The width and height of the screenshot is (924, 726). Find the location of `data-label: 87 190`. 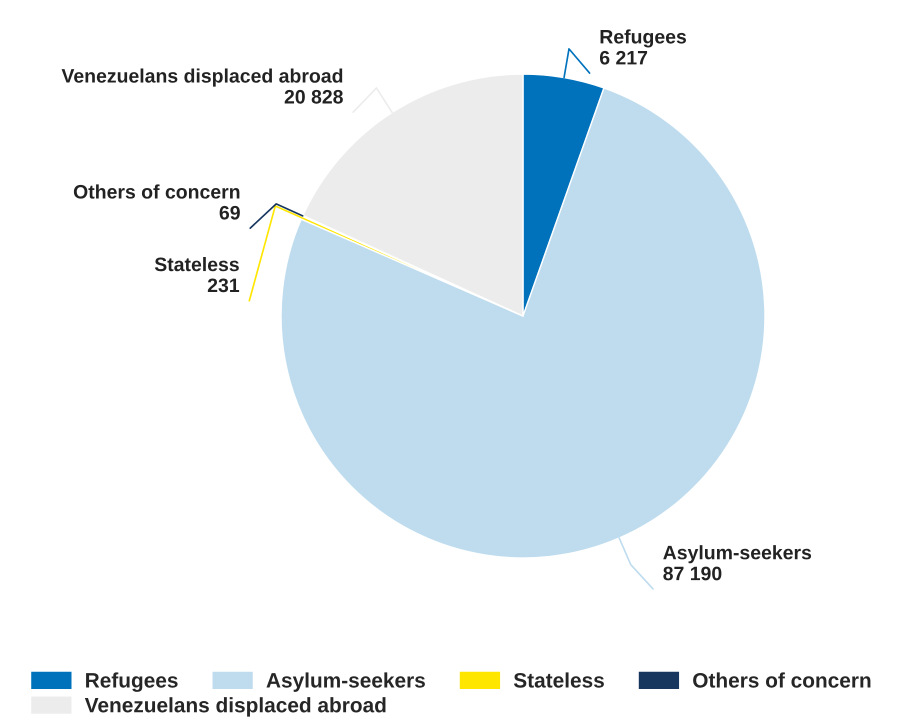

data-label: 87 190 is located at coordinates (692, 573).